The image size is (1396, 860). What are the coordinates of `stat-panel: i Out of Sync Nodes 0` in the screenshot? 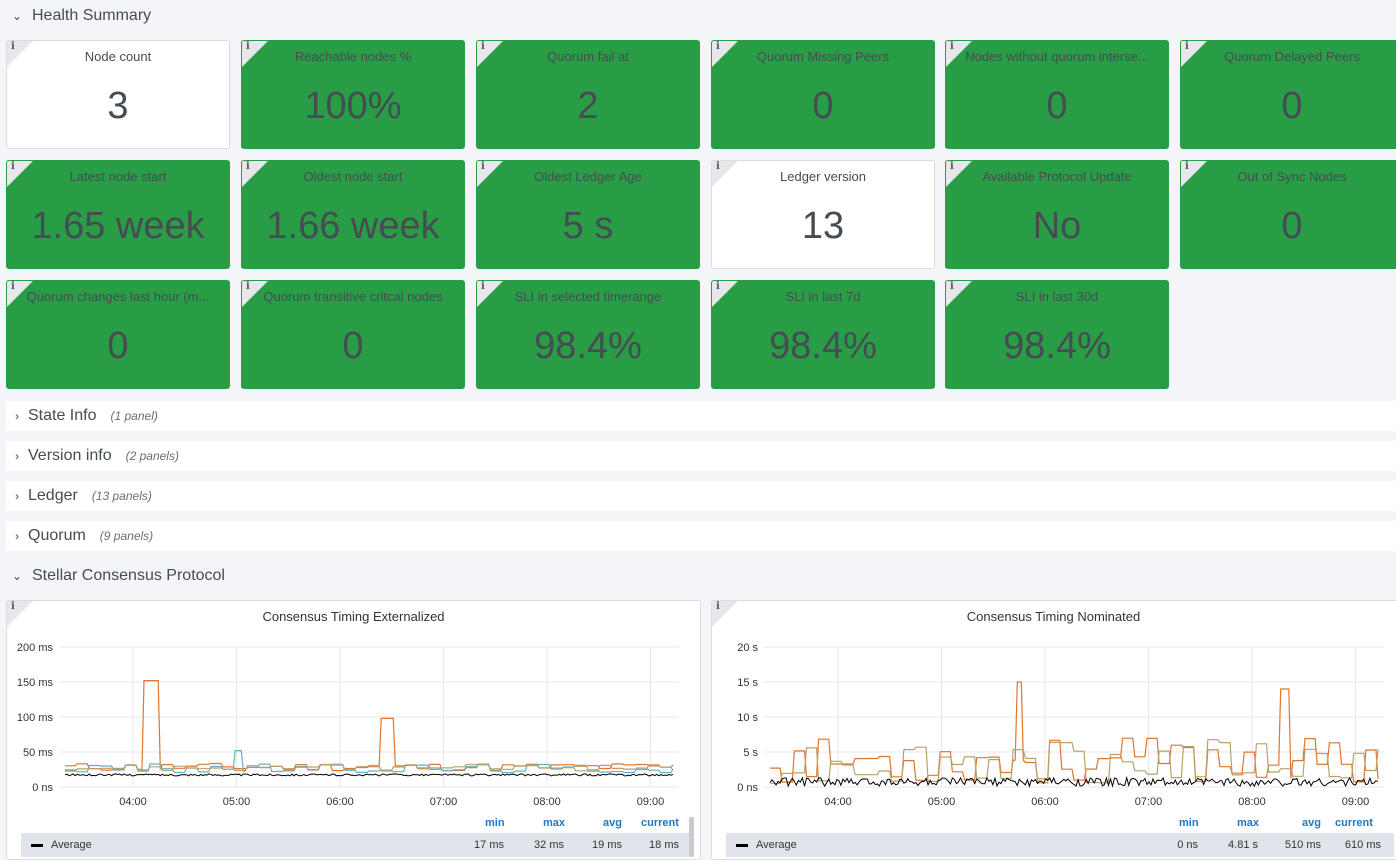 It's located at (1288, 214).